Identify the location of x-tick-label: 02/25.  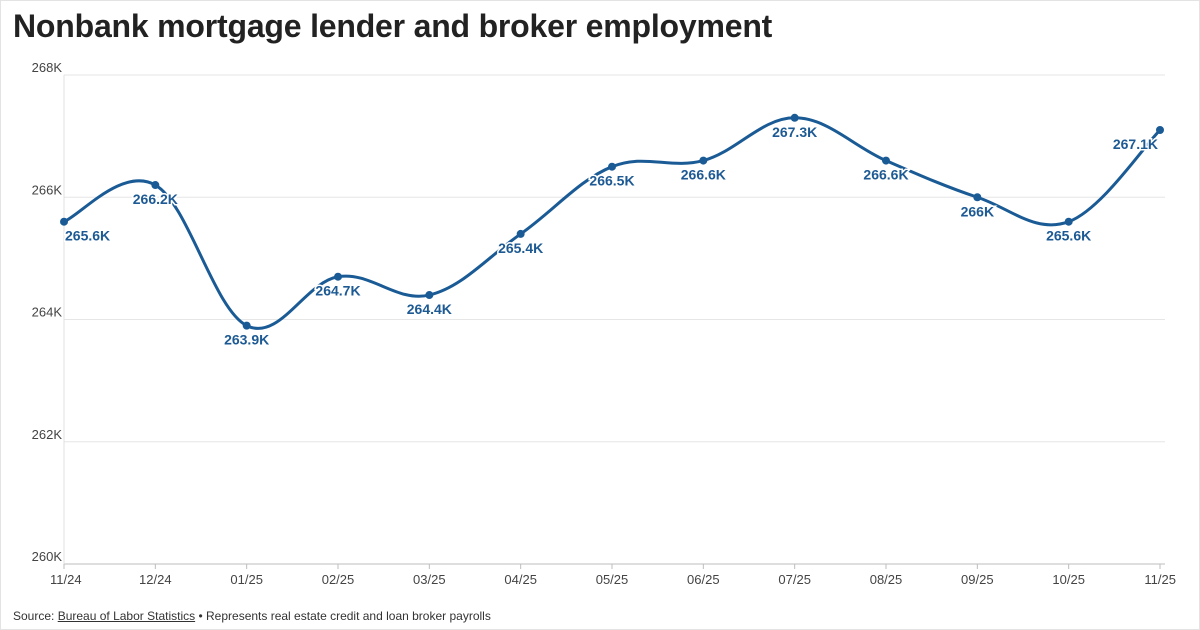
(338, 579).